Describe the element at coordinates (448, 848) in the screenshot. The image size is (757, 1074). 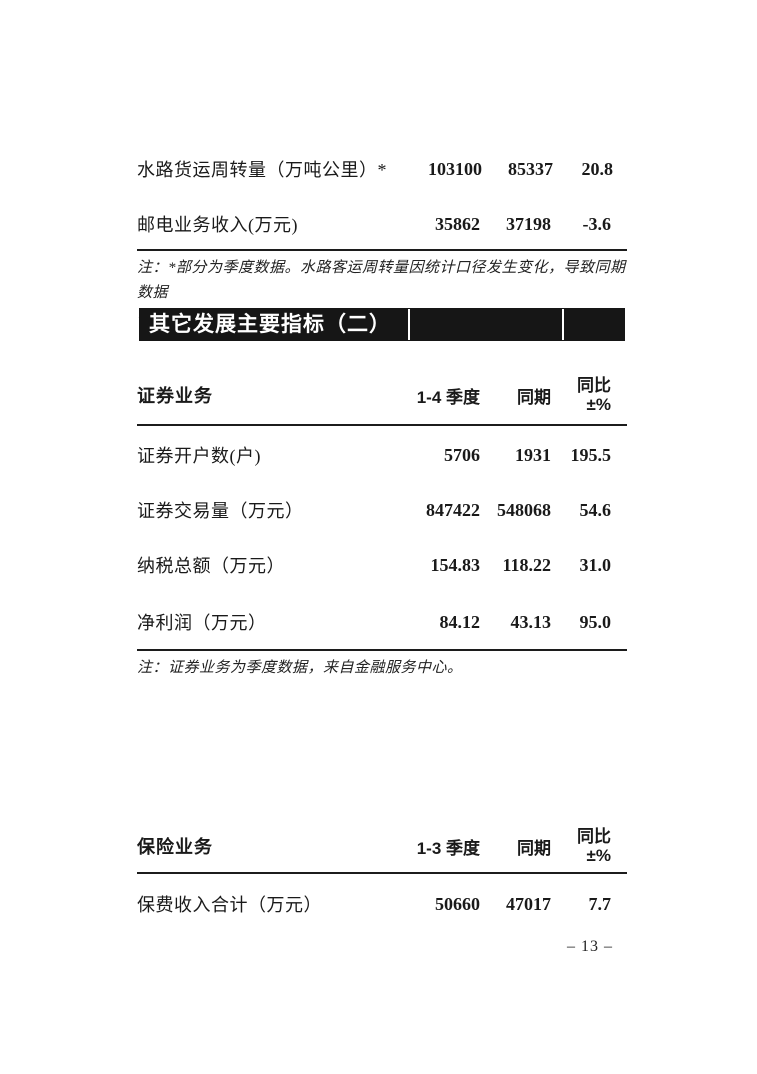
I see `column-header-period: 1-3 季度` at that location.